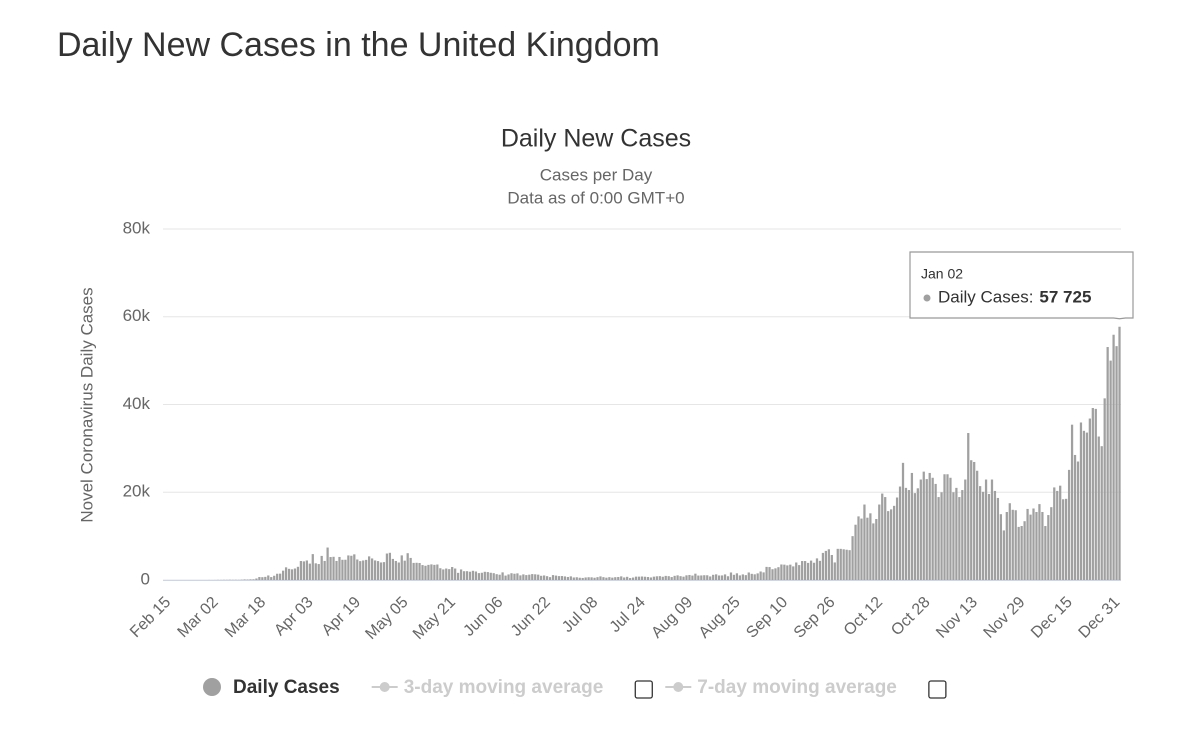 The height and width of the screenshot is (753, 1200). I want to click on x-tick-label: Jun 22, so click(531, 617).